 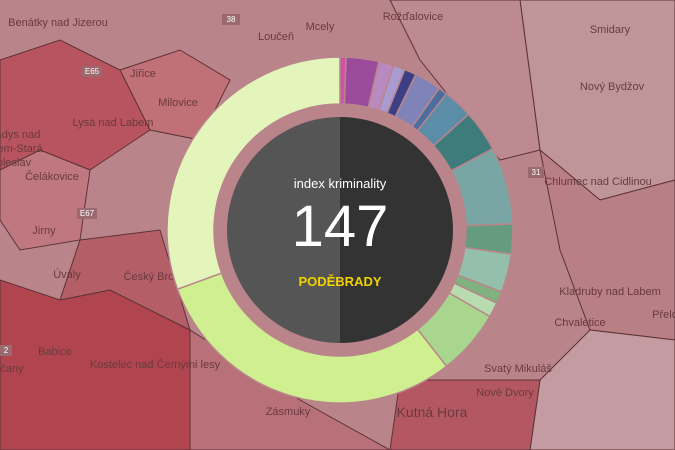 I want to click on place-label: oleslav, so click(x=16, y=163).